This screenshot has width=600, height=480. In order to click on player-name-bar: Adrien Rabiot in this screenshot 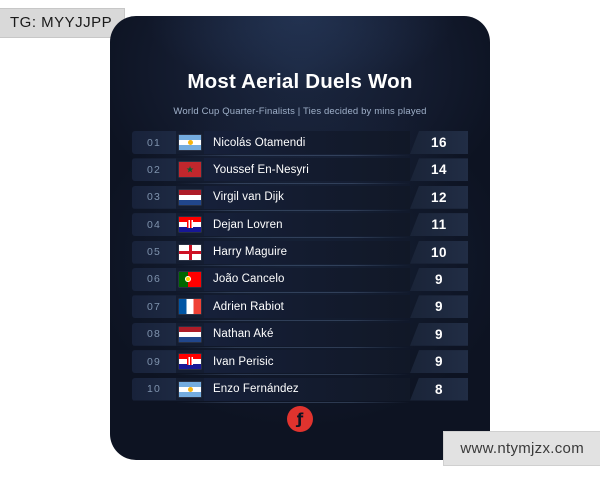, I will do `click(307, 307)`.